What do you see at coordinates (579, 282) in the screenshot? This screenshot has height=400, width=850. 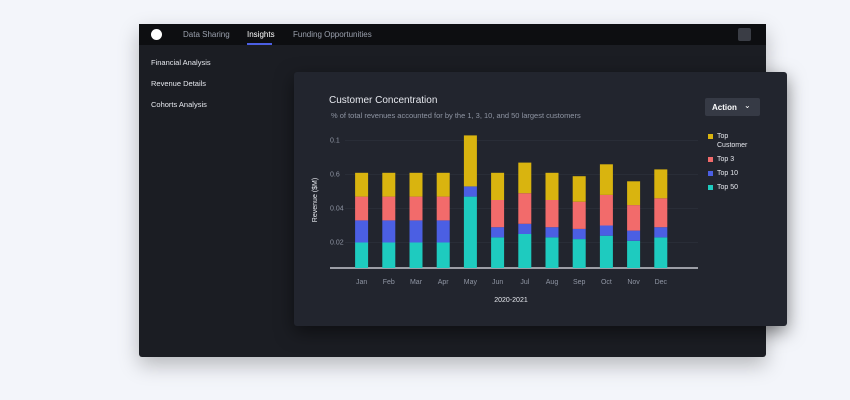 I see `x-tick-label: Sep` at bounding box center [579, 282].